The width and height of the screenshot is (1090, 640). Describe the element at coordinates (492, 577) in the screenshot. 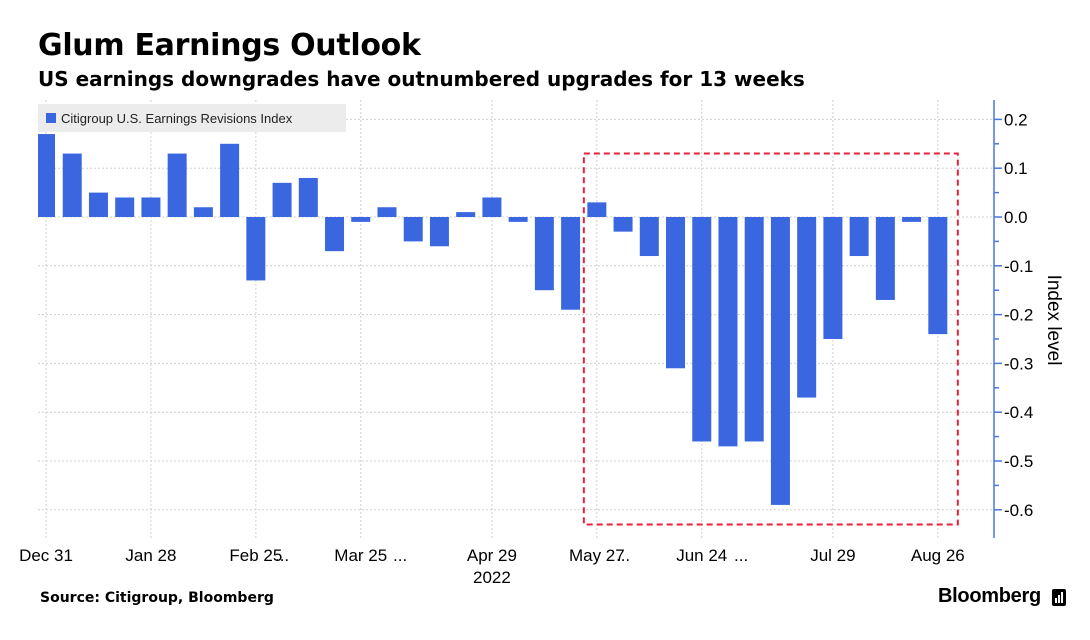

I see `x-year-label: 2022` at that location.